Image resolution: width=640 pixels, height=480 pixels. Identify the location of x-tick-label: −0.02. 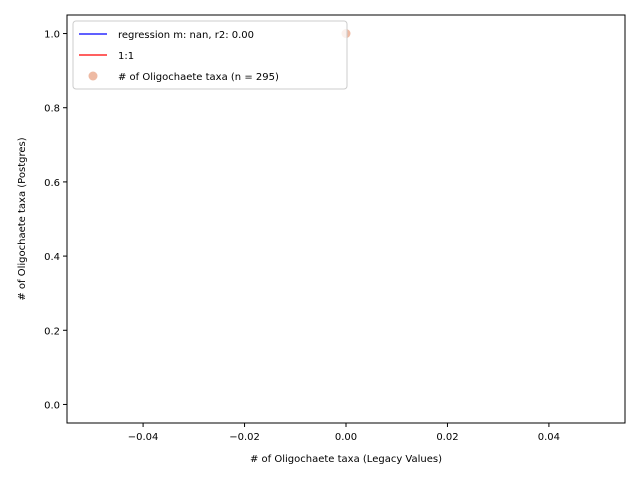
(244, 437).